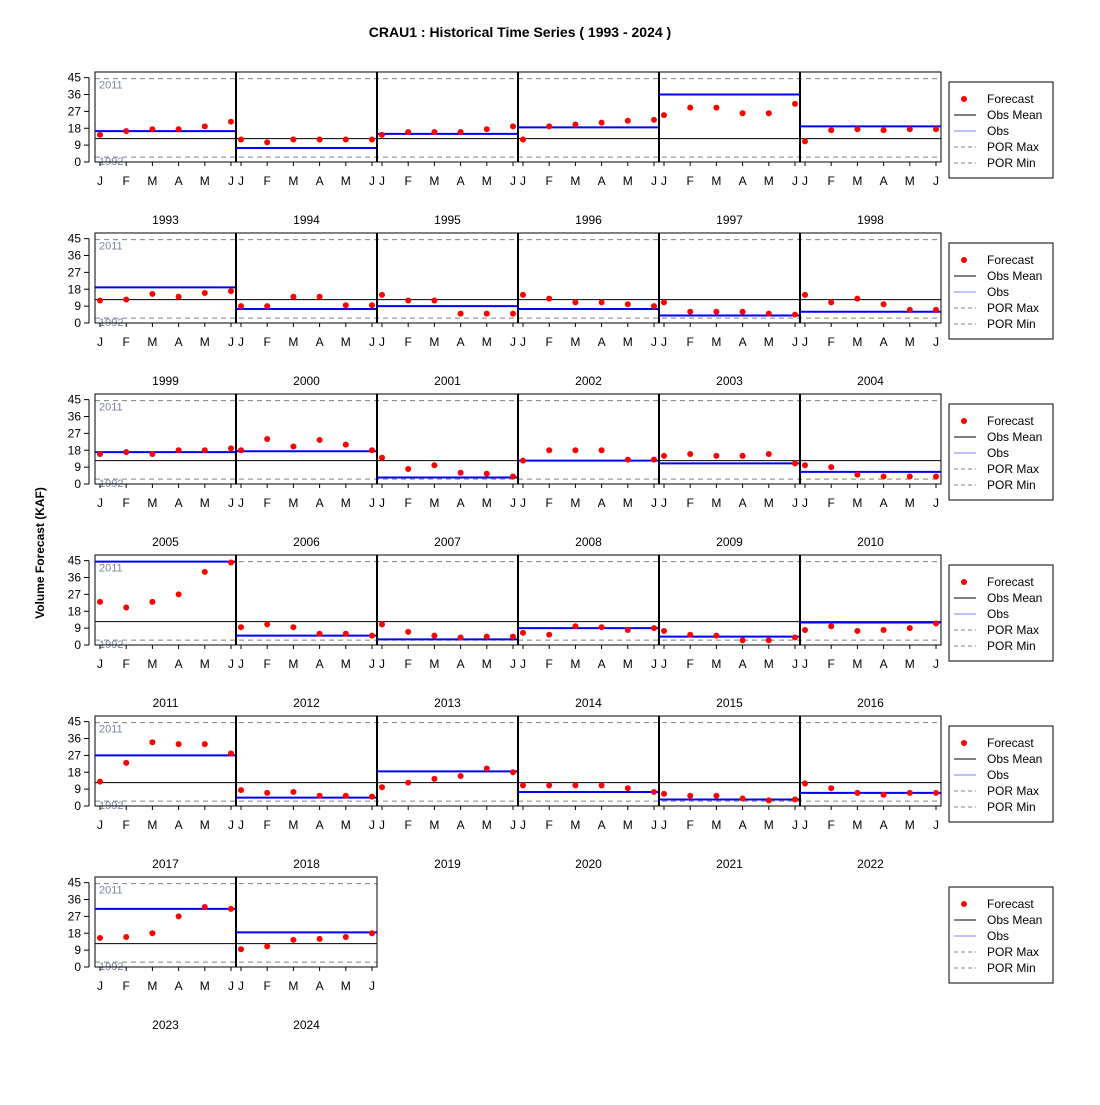 The width and height of the screenshot is (1100, 1105). Describe the element at coordinates (77, 645) in the screenshot. I see `y-tick-label: 0` at that location.